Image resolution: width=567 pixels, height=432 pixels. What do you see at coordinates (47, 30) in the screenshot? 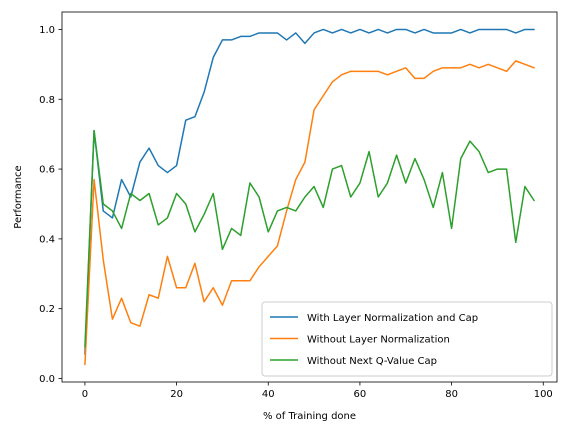
I see `y-tick-label: 1.0` at bounding box center [47, 30].